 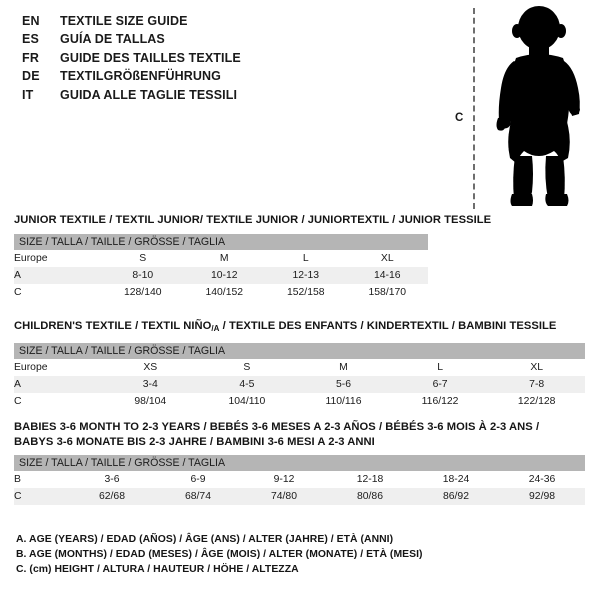 What do you see at coordinates (31, 21) in the screenshot?
I see `language-code-en: EN` at bounding box center [31, 21].